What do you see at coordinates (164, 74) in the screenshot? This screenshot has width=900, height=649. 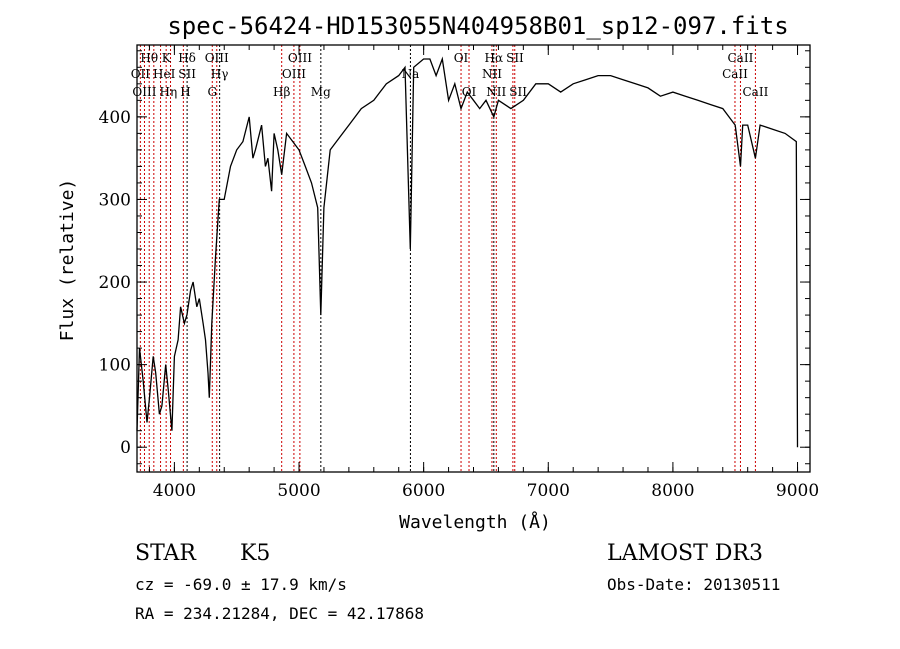 I see `spectral-line-label: HeI` at bounding box center [164, 74].